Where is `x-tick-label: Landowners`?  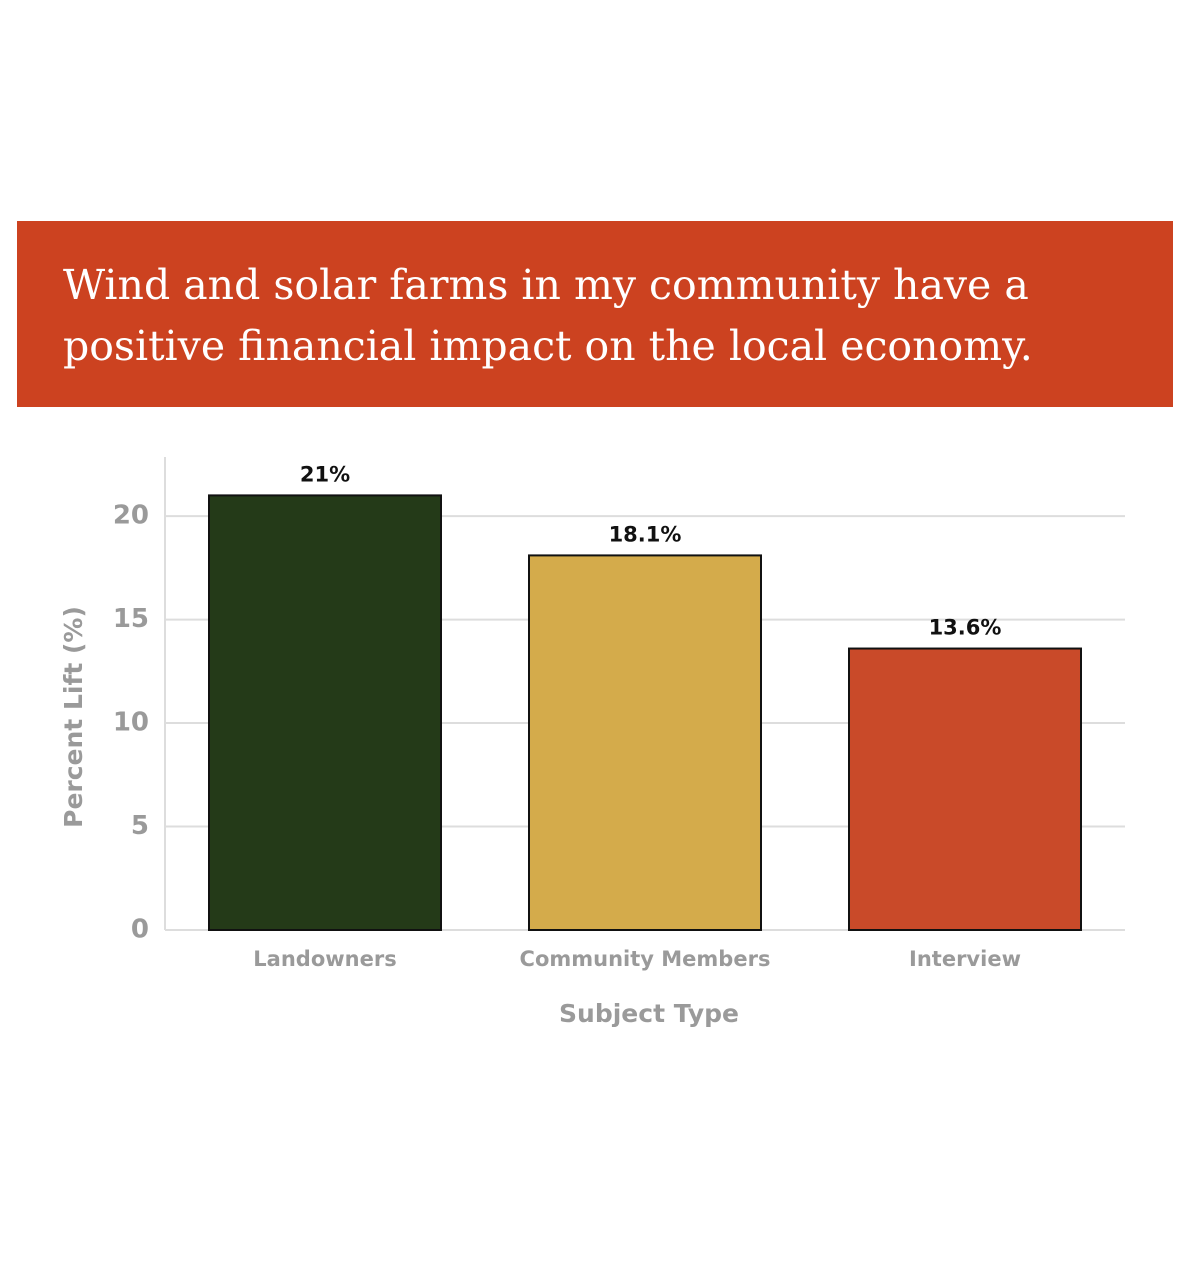 x-tick-label: Landowners is located at coordinates (324, 959).